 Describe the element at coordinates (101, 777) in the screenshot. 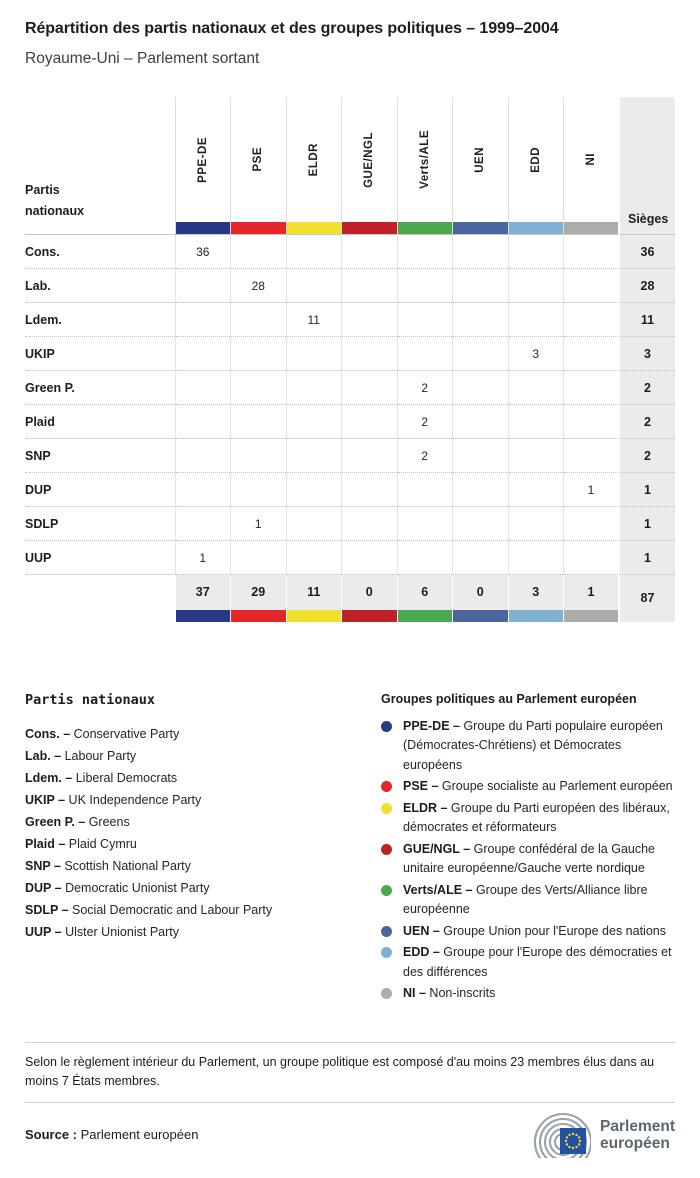

I see `legend-party-item: Ldem. – Liberal Democrats` at that location.